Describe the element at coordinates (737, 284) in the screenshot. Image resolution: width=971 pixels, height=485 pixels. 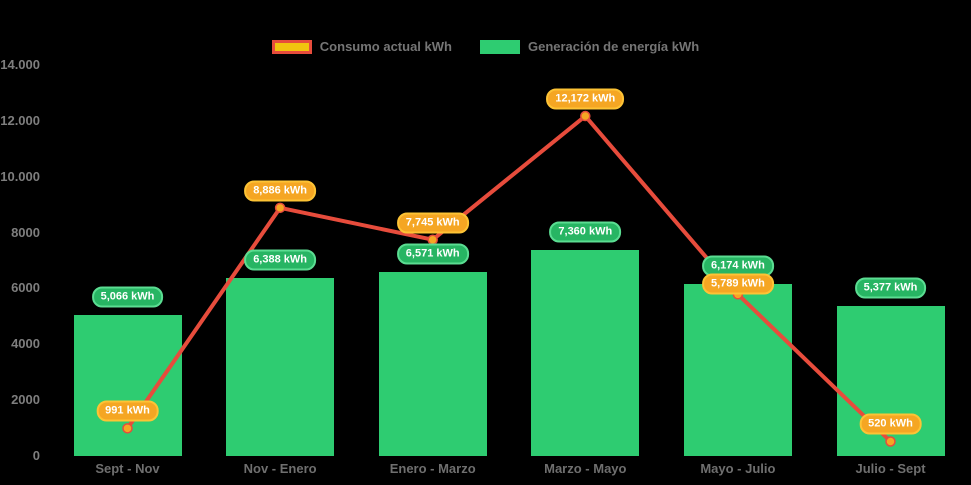
I see `line-value-label: 5,789 kWh` at that location.